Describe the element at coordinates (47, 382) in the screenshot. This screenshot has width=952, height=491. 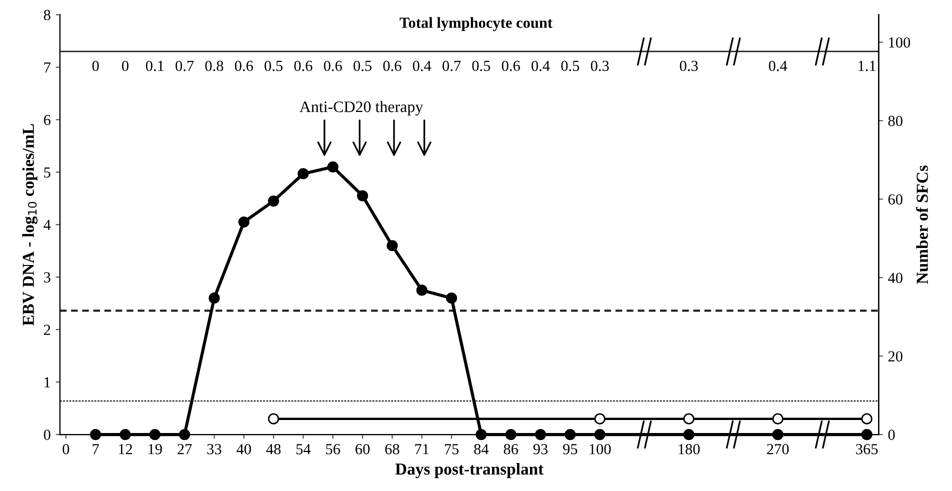
I see `y-tick-label: 1` at that location.